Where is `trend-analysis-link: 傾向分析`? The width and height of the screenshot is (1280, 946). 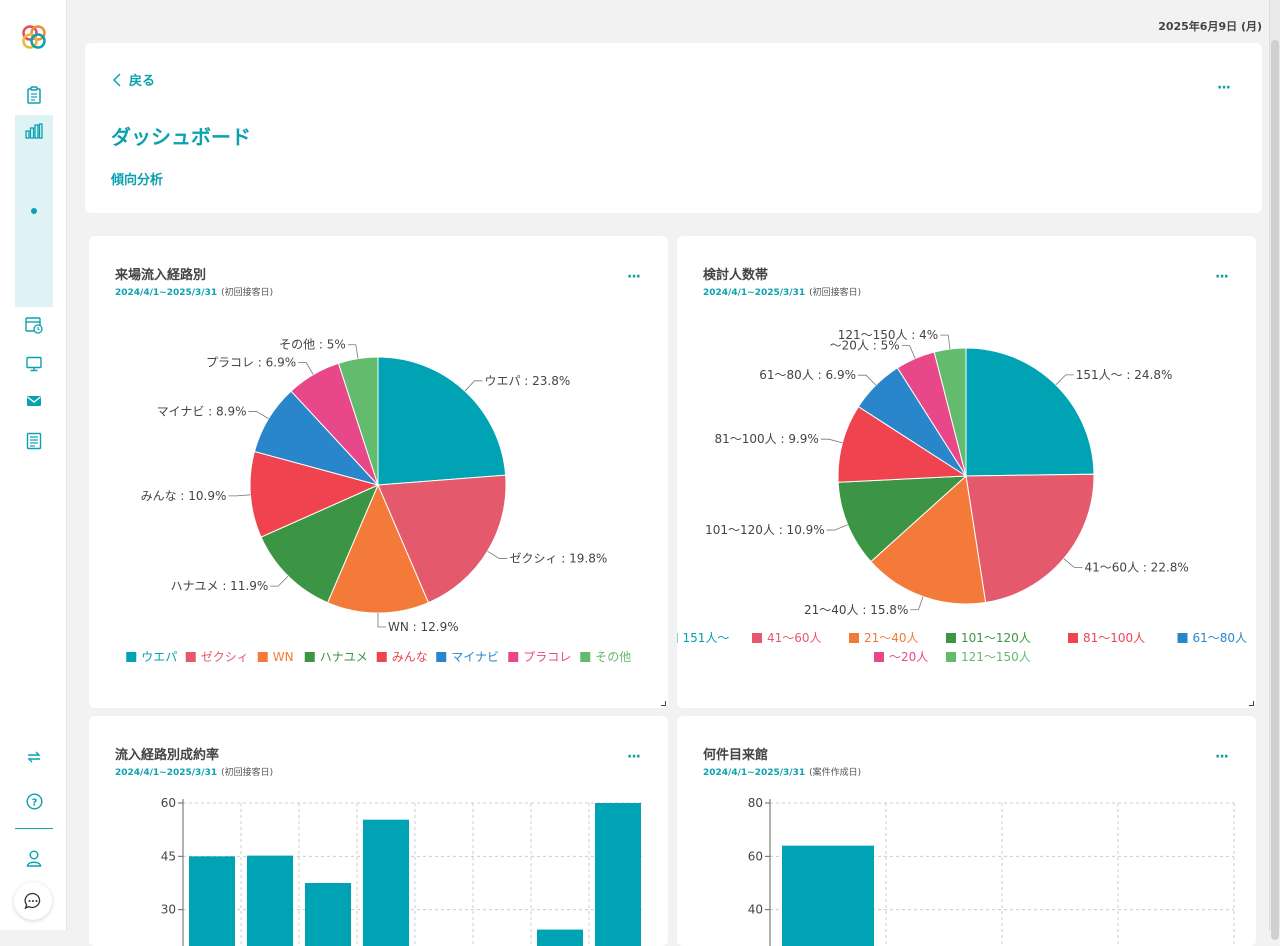
trend-analysis-link: 傾向分析 is located at coordinates (137, 180).